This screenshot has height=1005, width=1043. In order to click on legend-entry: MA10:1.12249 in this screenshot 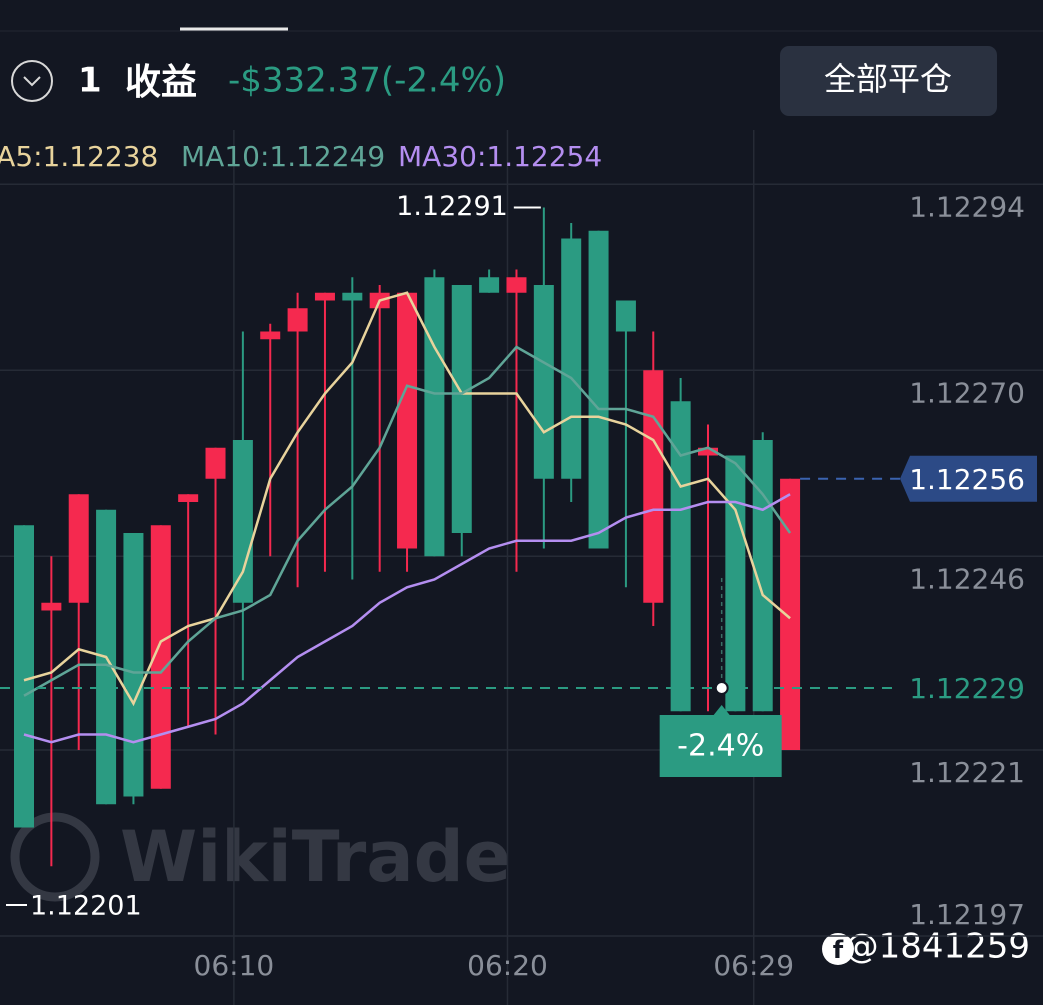, I will do `click(283, 156)`.